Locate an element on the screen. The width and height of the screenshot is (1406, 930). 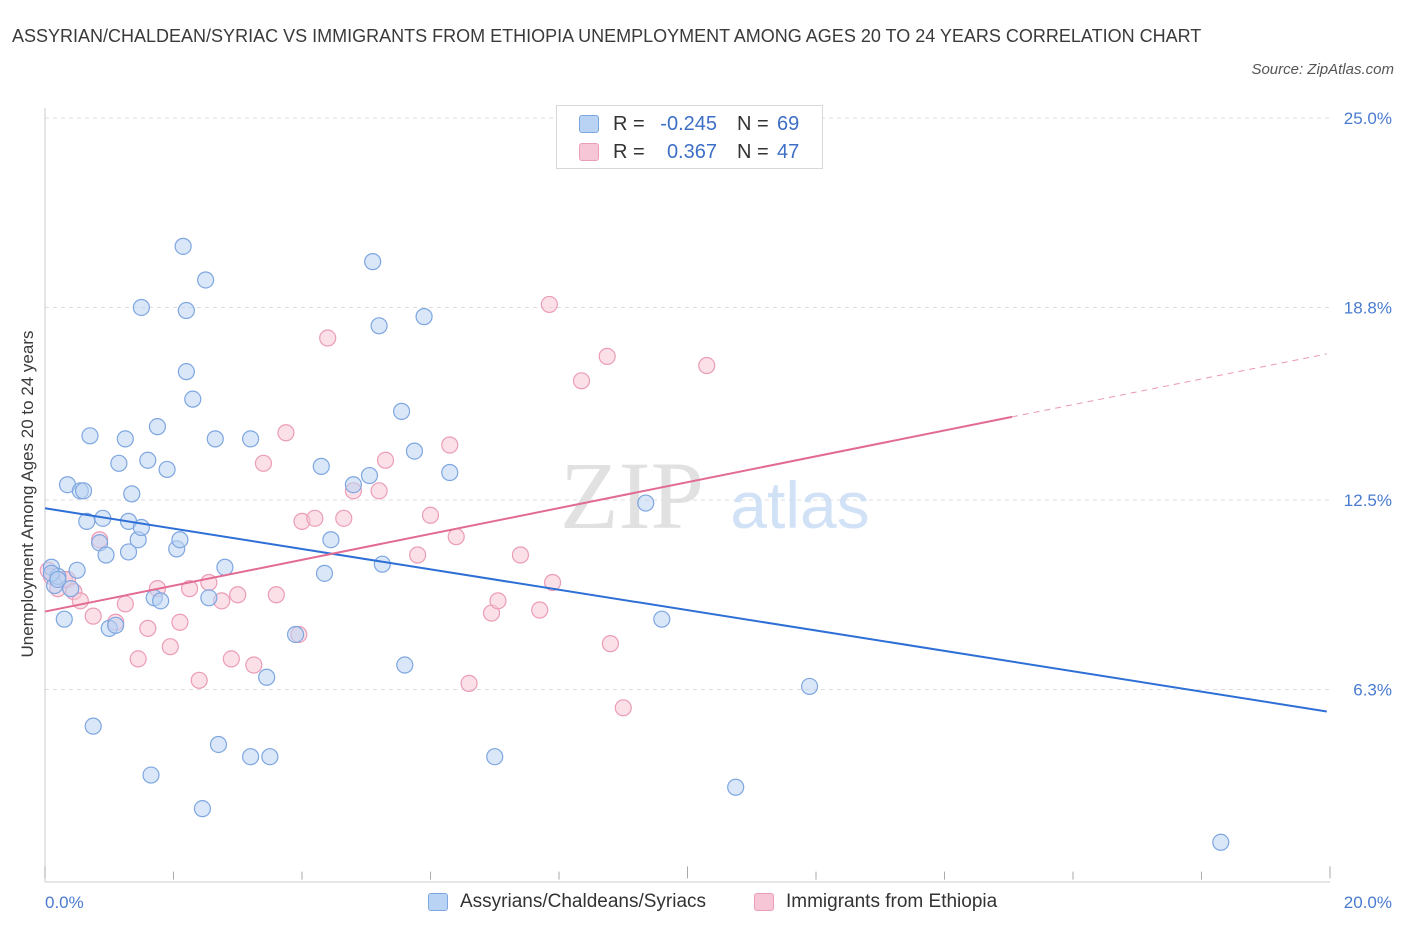
watermark-zip: ZIP is located at coordinates (632, 495).